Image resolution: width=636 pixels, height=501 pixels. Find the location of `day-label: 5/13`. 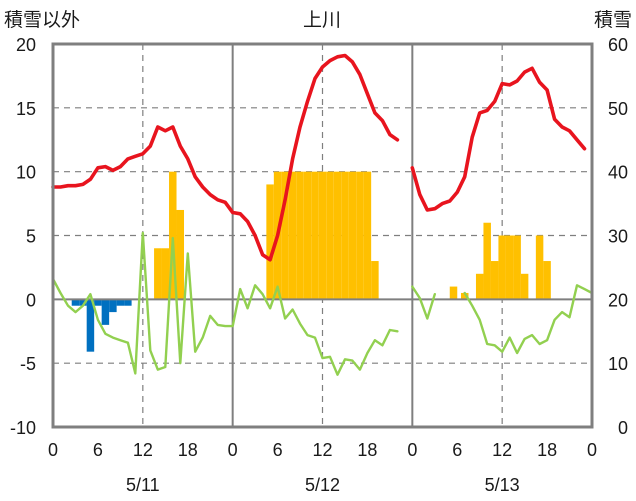

day-label: 5/13 is located at coordinates (502, 485).